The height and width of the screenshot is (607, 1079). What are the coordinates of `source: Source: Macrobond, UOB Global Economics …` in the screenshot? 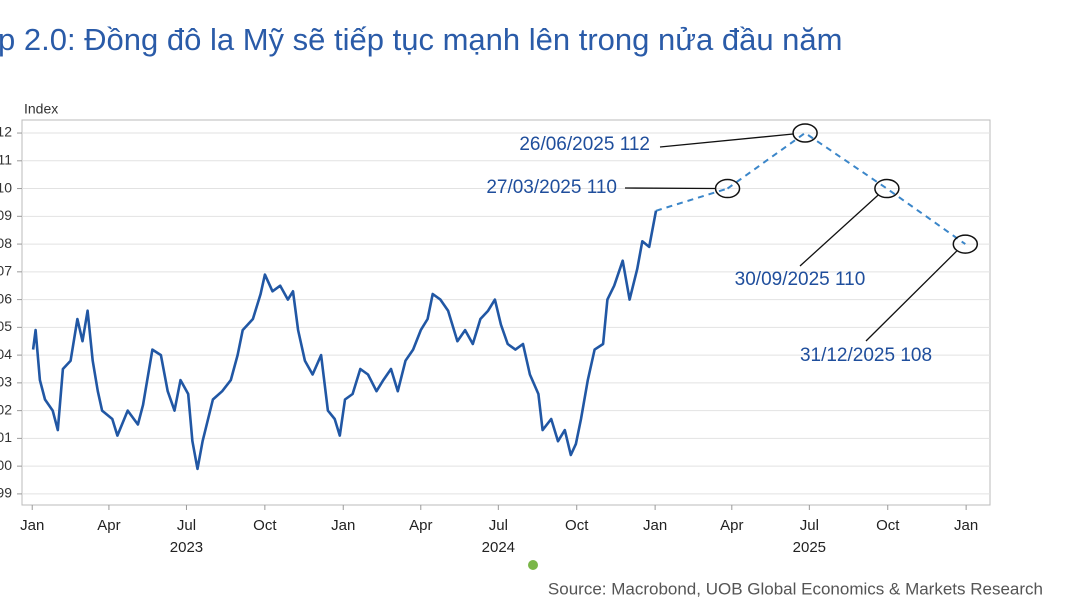 It's located at (795, 588).